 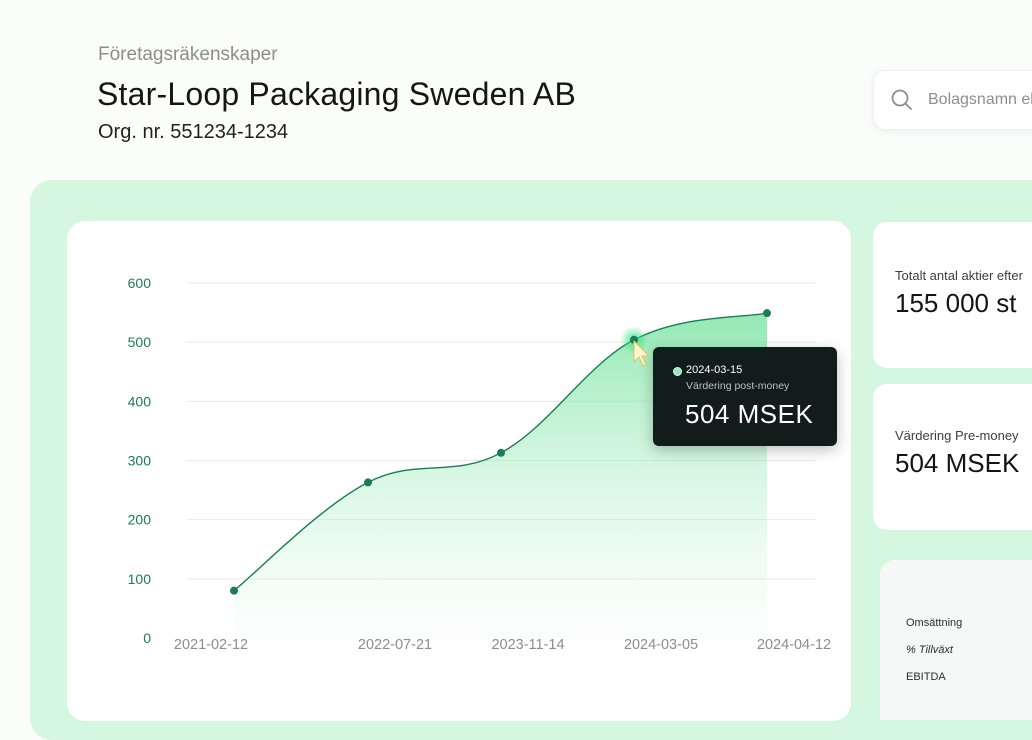 What do you see at coordinates (794, 645) in the screenshot?
I see `x-tick-label: 2024-04-12` at bounding box center [794, 645].